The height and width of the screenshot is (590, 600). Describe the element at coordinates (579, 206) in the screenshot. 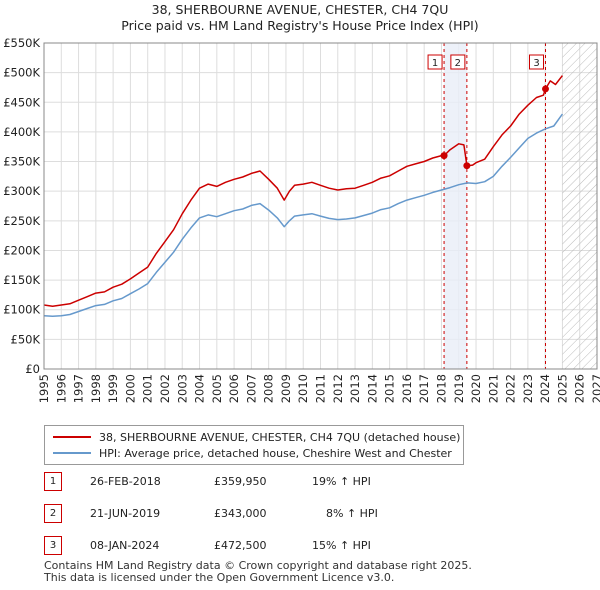

I see `future-hatch` at that location.